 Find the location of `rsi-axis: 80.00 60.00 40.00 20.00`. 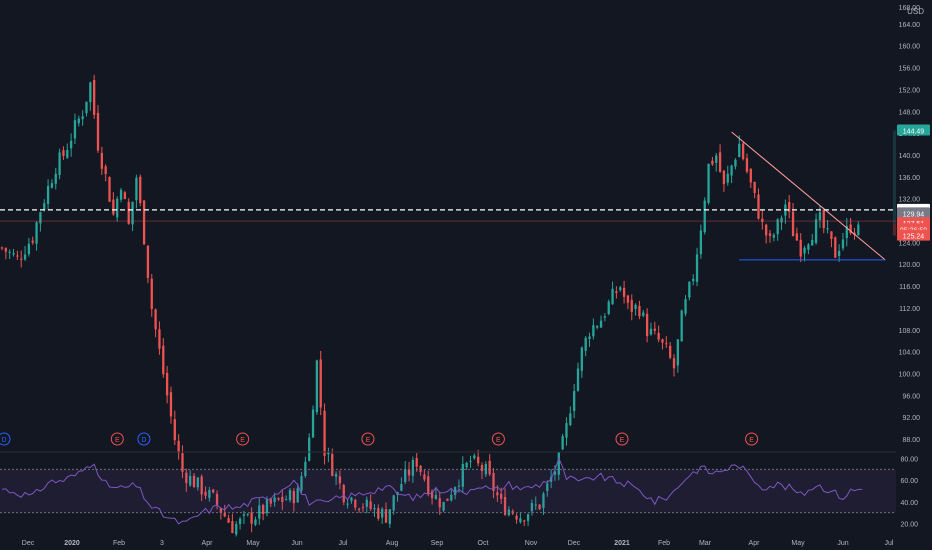

rsi-axis: 80.00 60.00 40.00 20.00 is located at coordinates (909, 493).